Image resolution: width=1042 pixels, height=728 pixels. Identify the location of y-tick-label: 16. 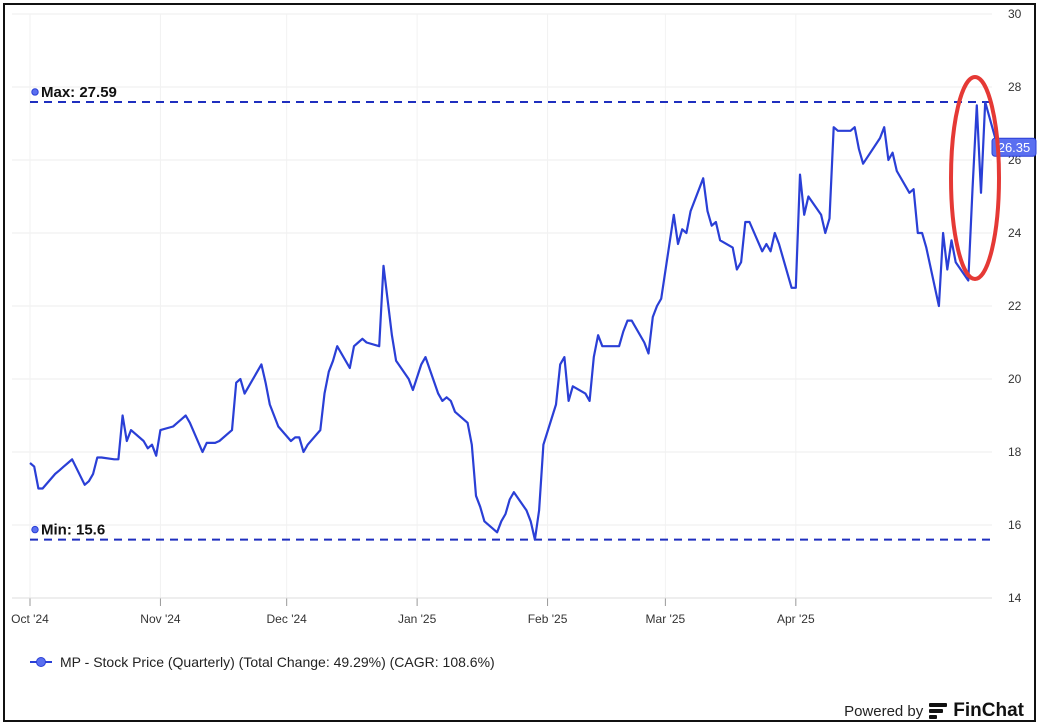
(1015, 525).